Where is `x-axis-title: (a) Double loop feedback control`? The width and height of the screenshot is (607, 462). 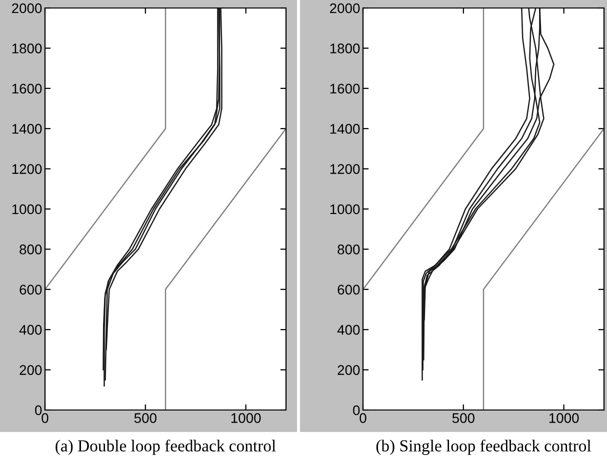
x-axis-title: (a) Double loop feedback control is located at coordinates (166, 447).